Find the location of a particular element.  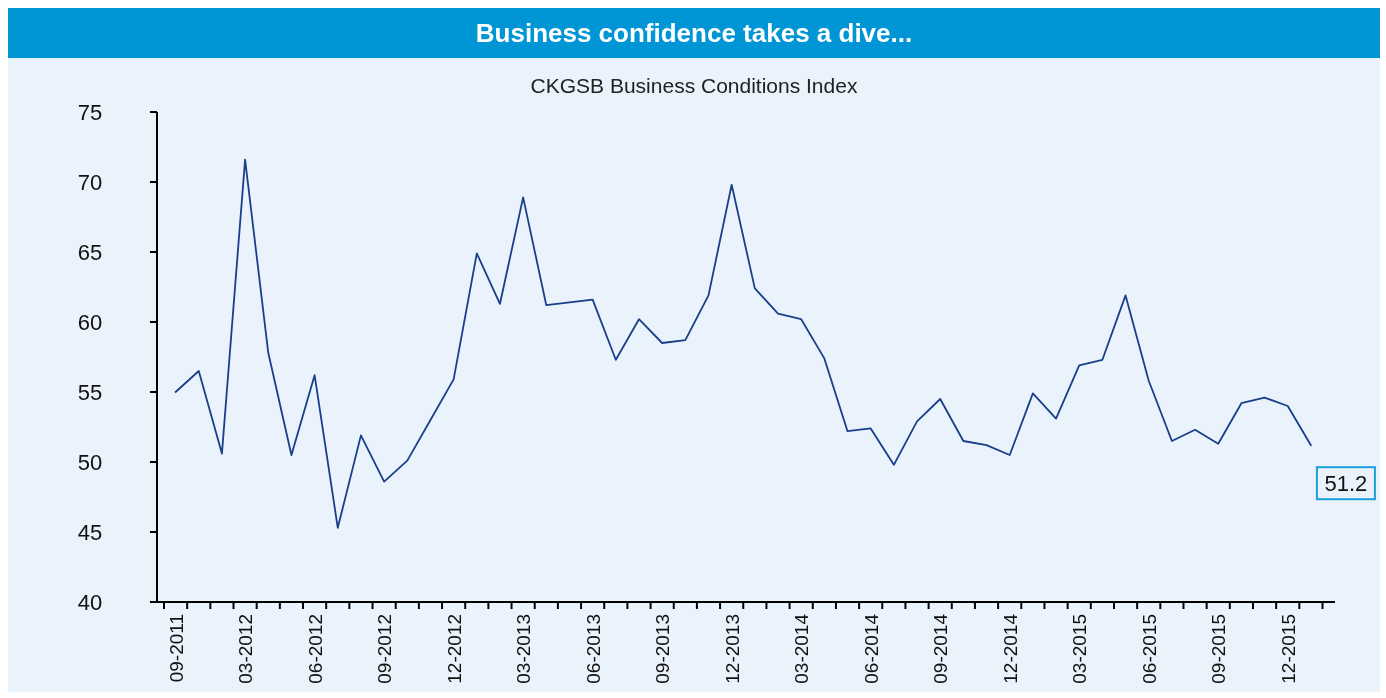

y-tick-label: 55 is located at coordinates (90, 392).